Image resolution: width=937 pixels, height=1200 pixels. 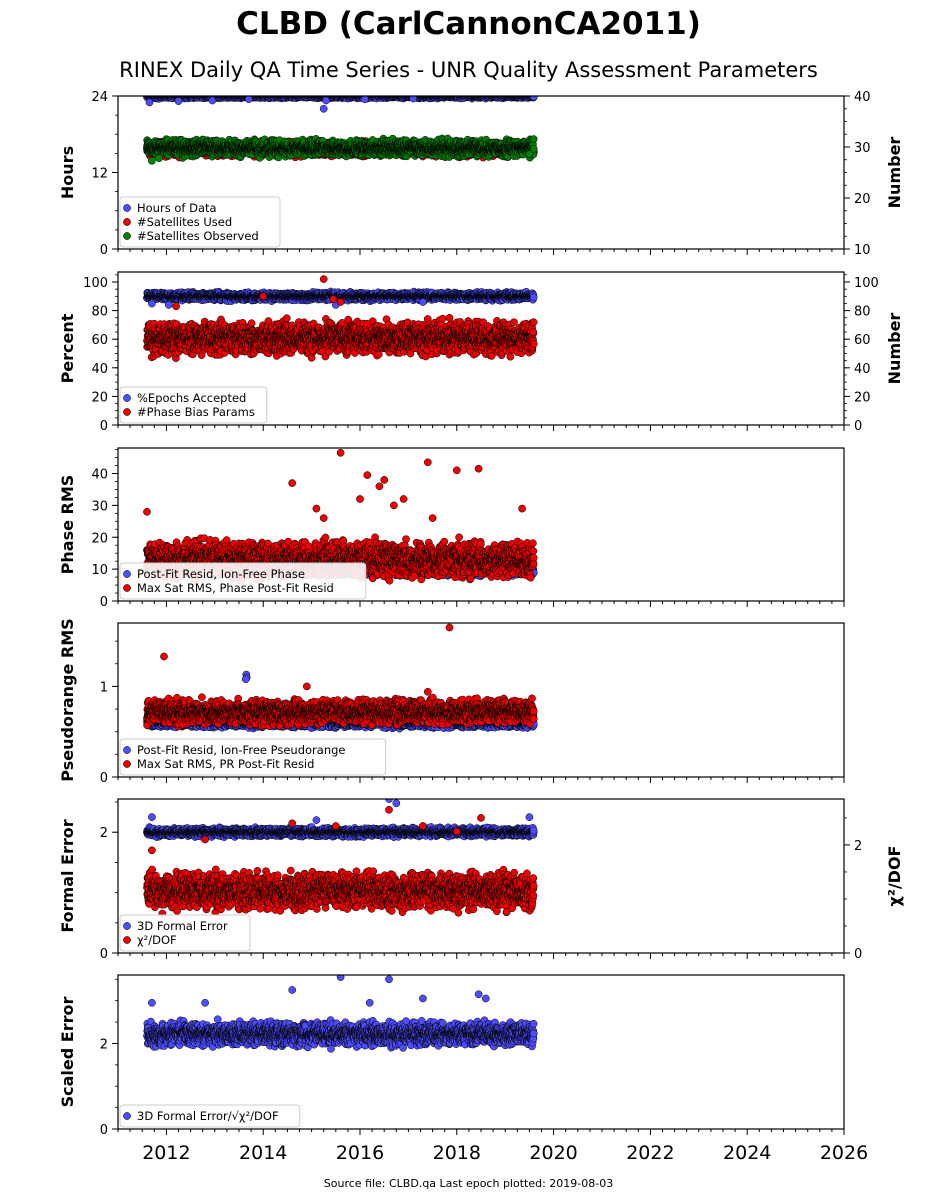 I want to click on panel-1-points, so click(x=340, y=127).